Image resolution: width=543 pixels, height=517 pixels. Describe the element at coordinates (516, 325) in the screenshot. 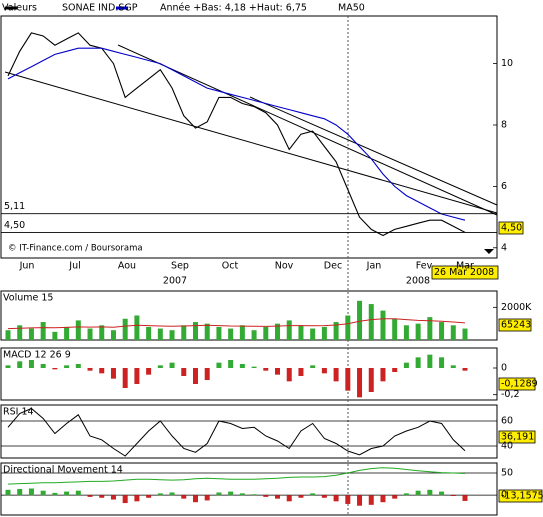

I see `last-value: 65243` at that location.